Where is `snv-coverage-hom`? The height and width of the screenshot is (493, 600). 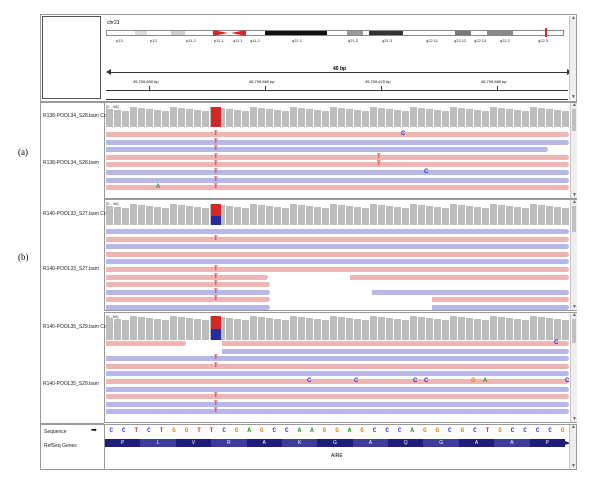
snv-coverage-hom is located at coordinates (216, 117).